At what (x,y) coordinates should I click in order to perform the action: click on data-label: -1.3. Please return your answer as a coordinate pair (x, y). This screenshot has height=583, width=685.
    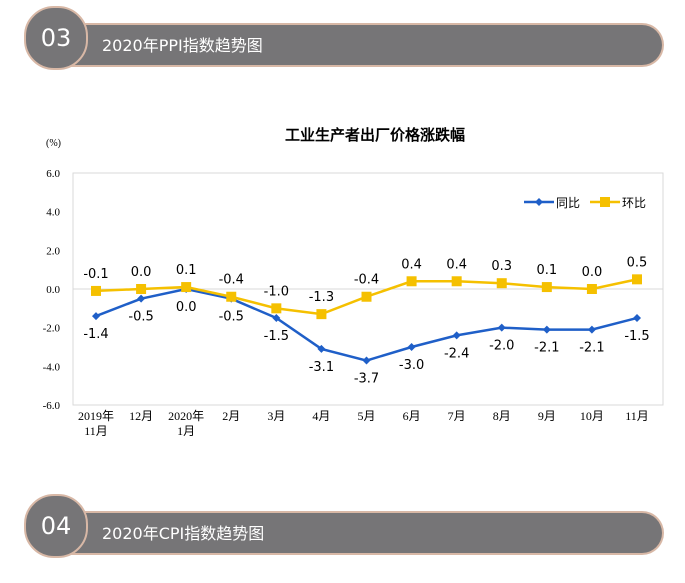
    Looking at the image, I should click on (321, 297).